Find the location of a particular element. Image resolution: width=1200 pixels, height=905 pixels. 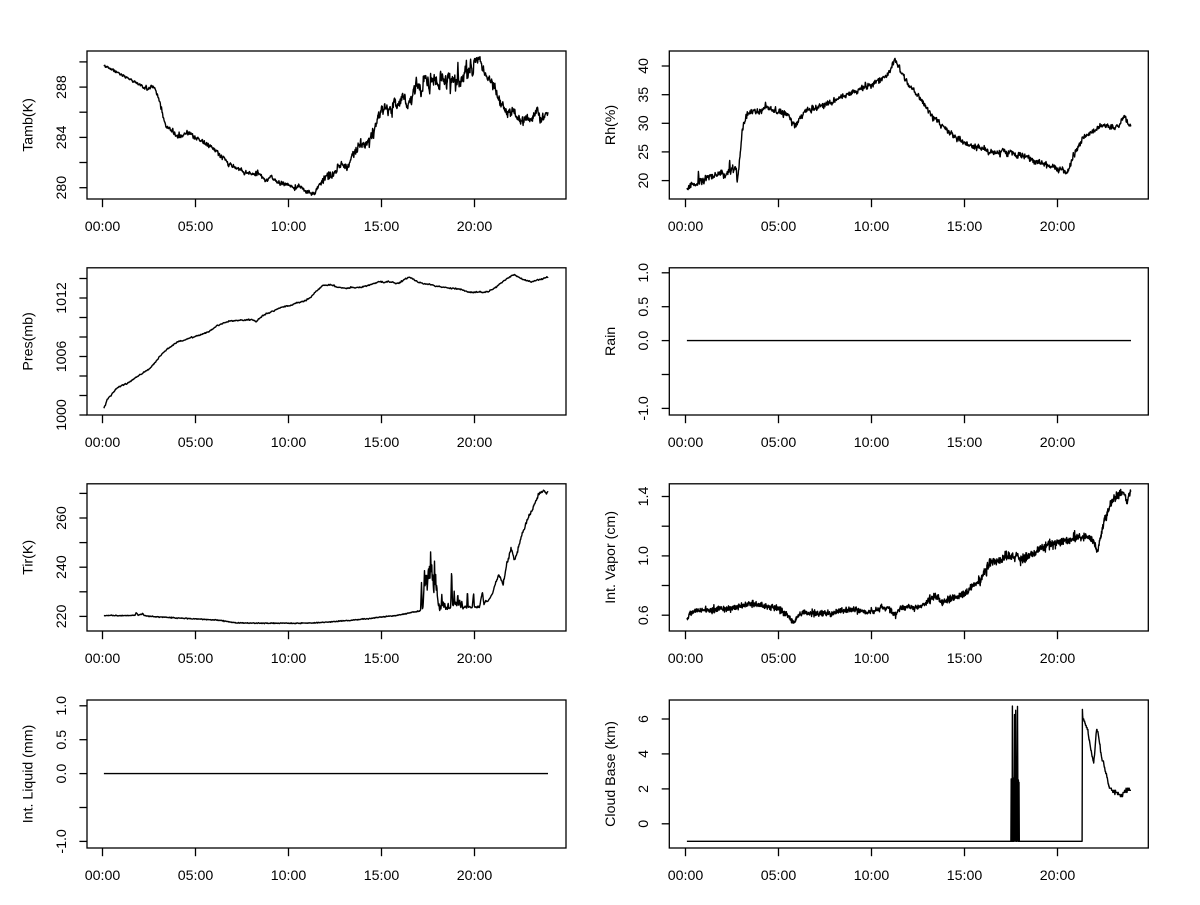

svg-text: Rh(%) is located at coordinates (611, 125).